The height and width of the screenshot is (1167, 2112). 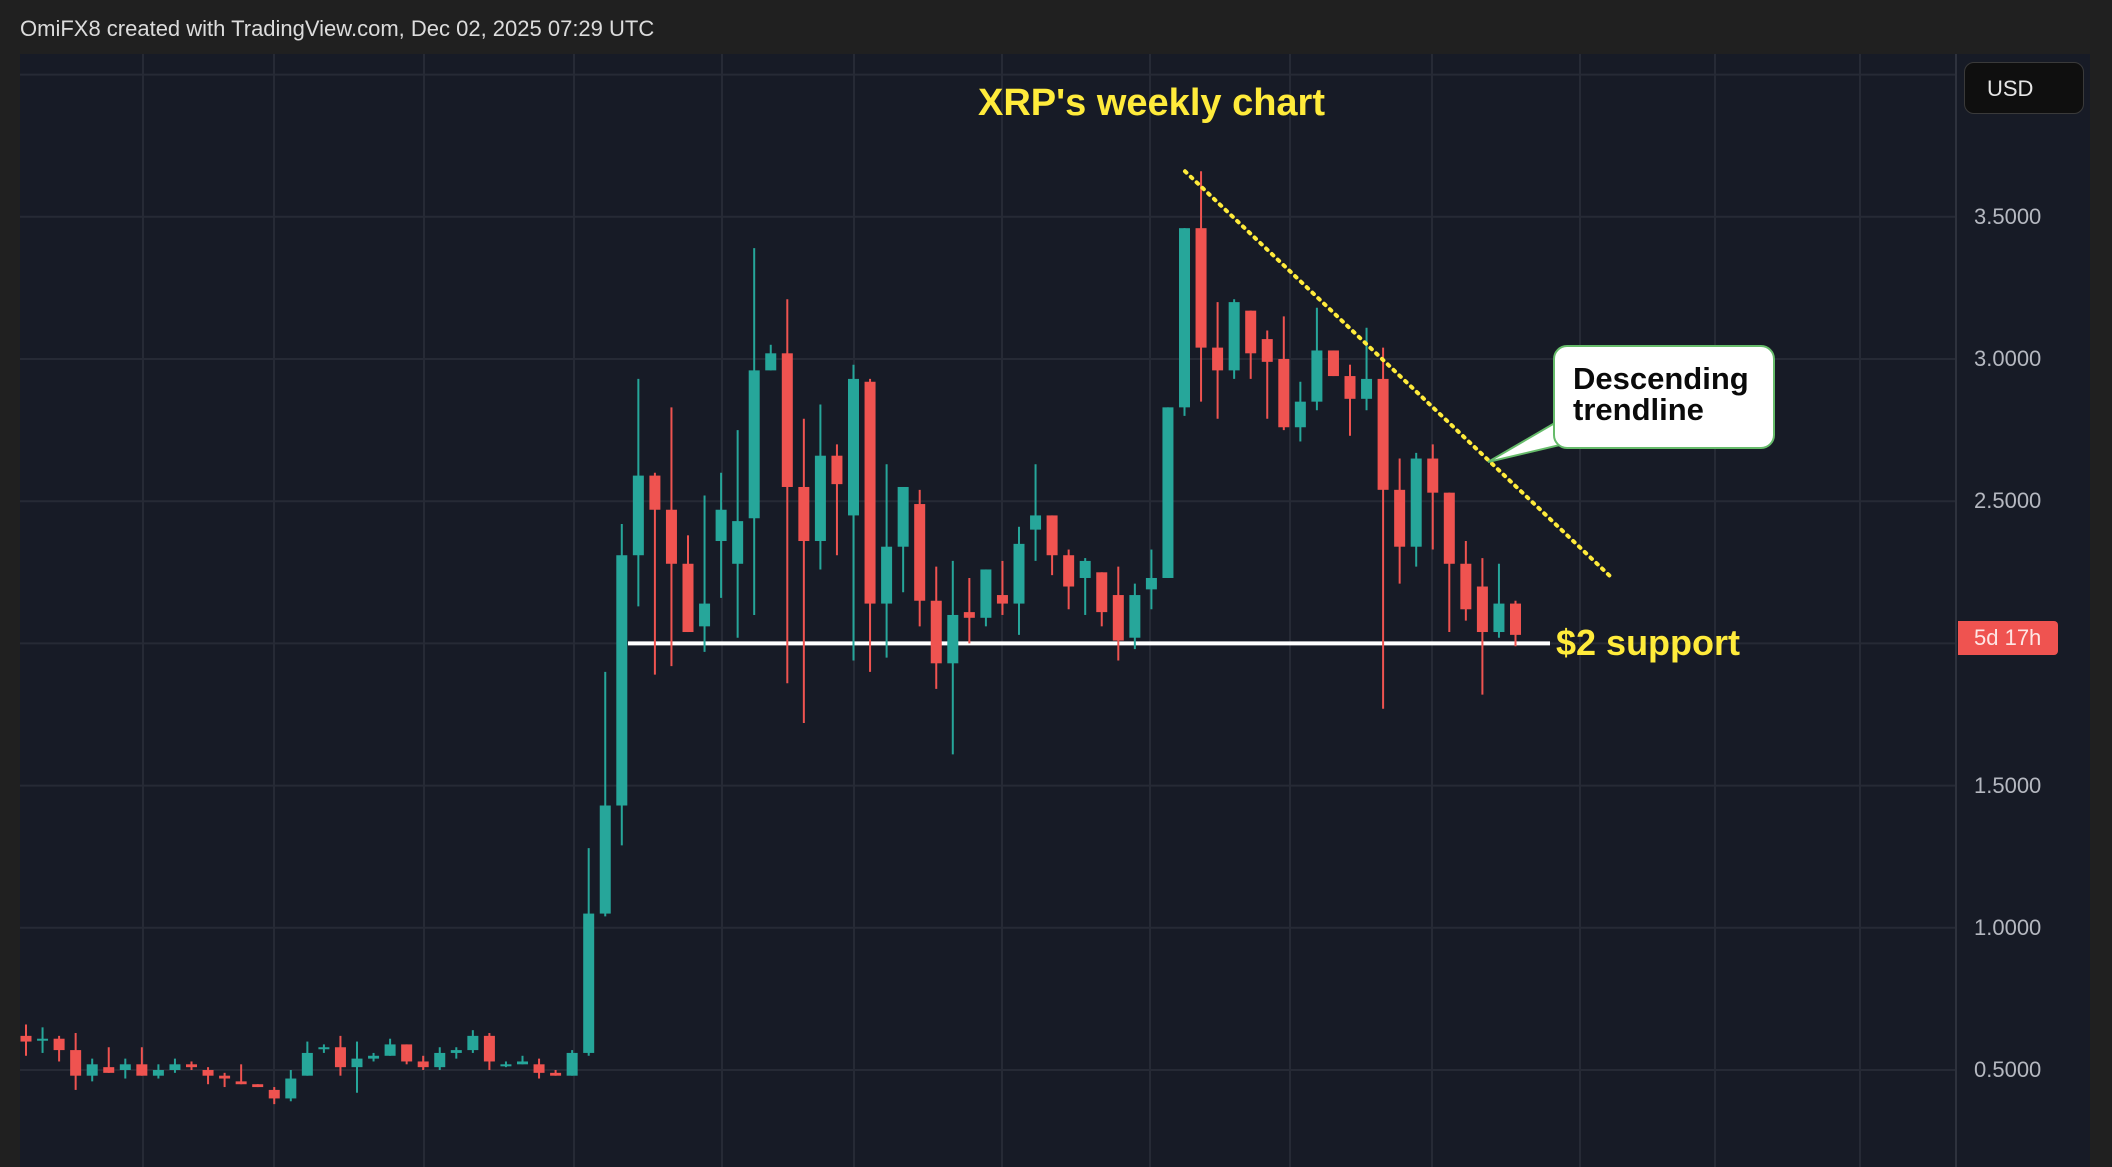 I want to click on descending-trendline, so click(x=1398, y=374).